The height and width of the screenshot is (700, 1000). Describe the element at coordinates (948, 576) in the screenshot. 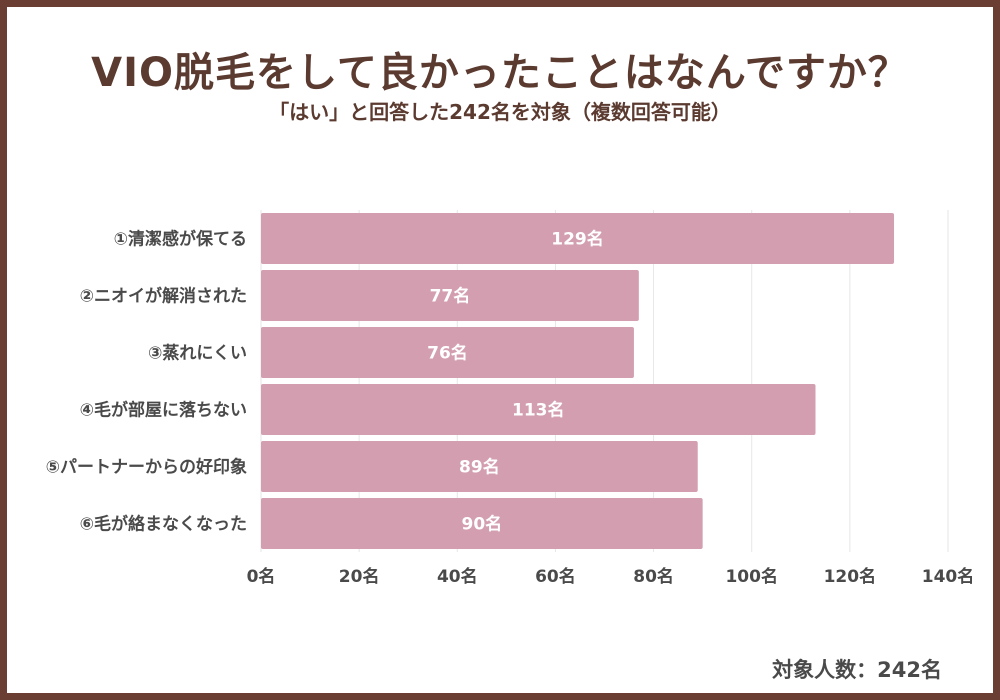

I see `x-tick-label-140: 140名` at that location.